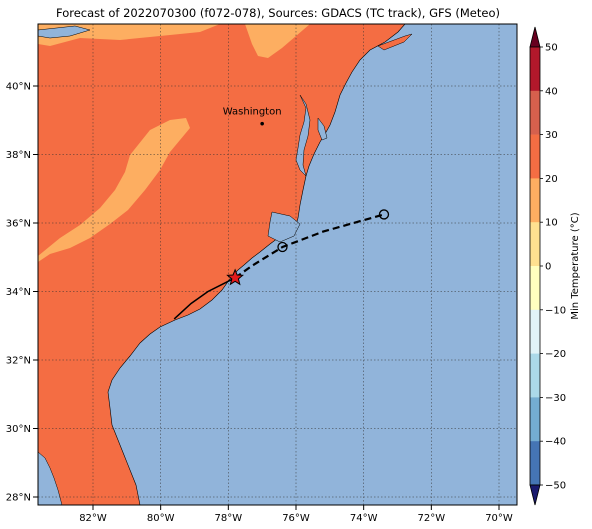  What do you see at coordinates (114, 190) in the screenshot?
I see `cool-band-ridge` at bounding box center [114, 190].